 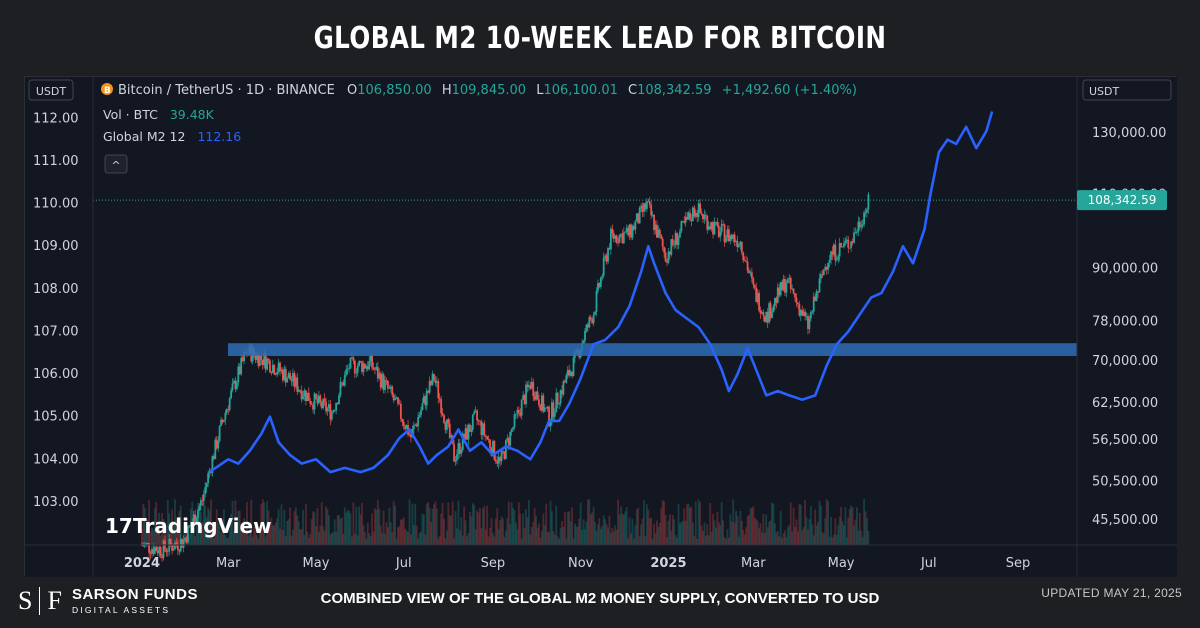 I want to click on collapse-legend-button, so click(x=116, y=164).